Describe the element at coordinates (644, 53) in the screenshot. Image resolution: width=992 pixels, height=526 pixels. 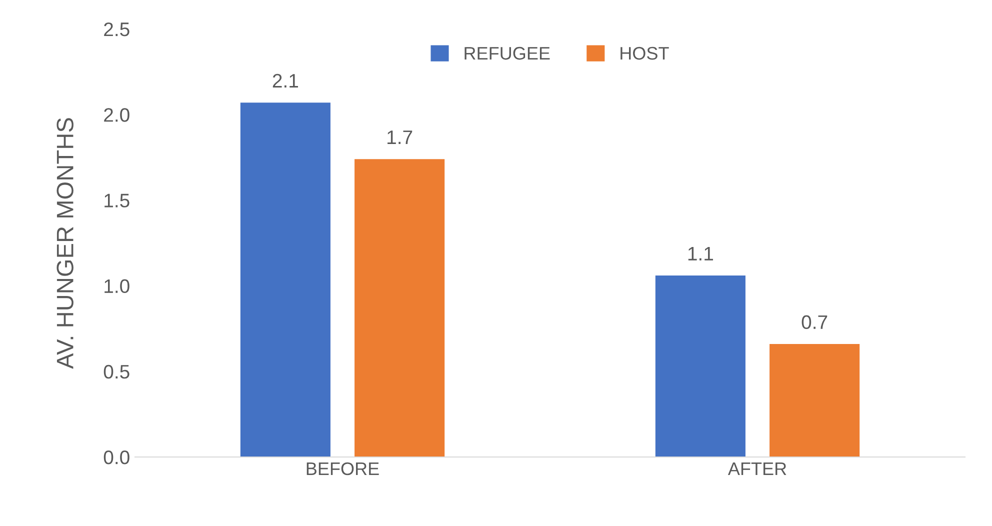
I see `legend-label: HOST` at that location.